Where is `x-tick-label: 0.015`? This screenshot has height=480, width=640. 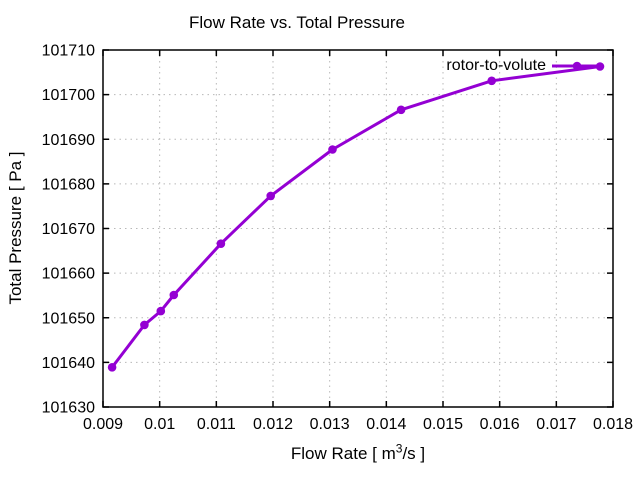
x-tick-label: 0.015 is located at coordinates (443, 424).